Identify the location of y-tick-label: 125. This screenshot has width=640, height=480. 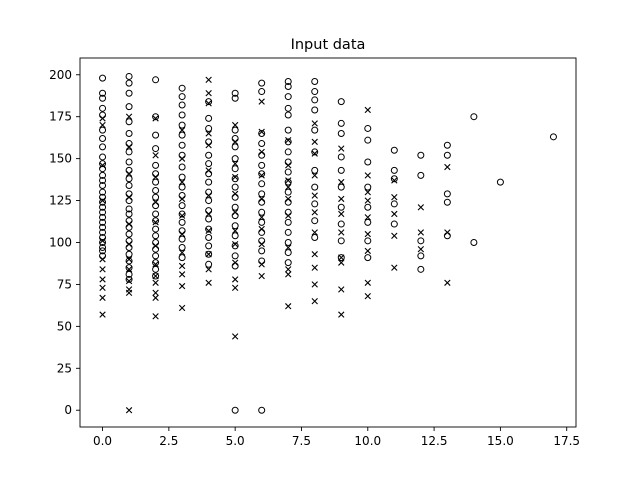
(60, 201).